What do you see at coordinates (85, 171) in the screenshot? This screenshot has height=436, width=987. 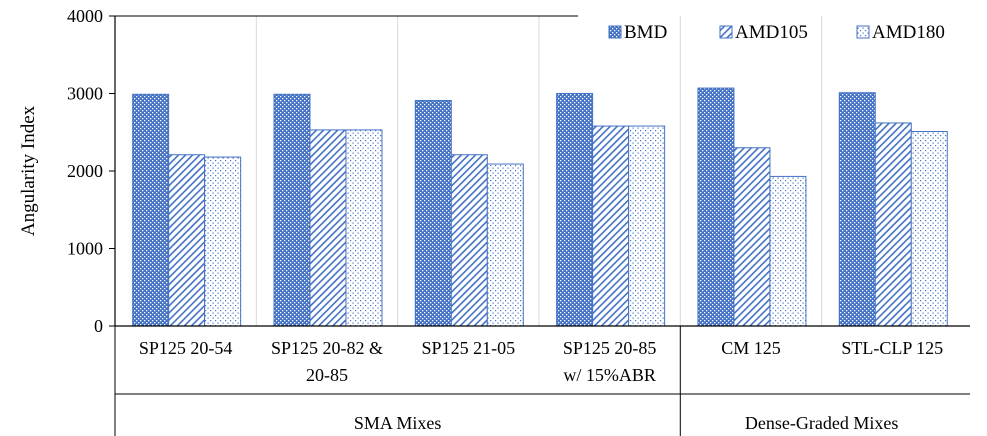 I see `y-tick-label: 2000` at bounding box center [85, 171].